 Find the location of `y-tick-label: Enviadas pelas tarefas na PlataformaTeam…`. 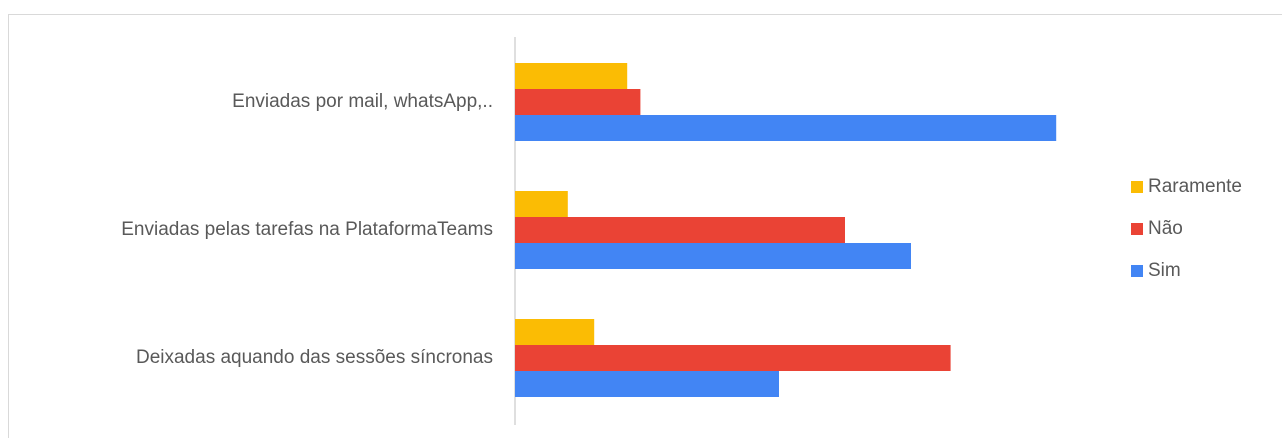

y-tick-label: Enviadas pelas tarefas na PlataformaTeam… is located at coordinates (307, 229).